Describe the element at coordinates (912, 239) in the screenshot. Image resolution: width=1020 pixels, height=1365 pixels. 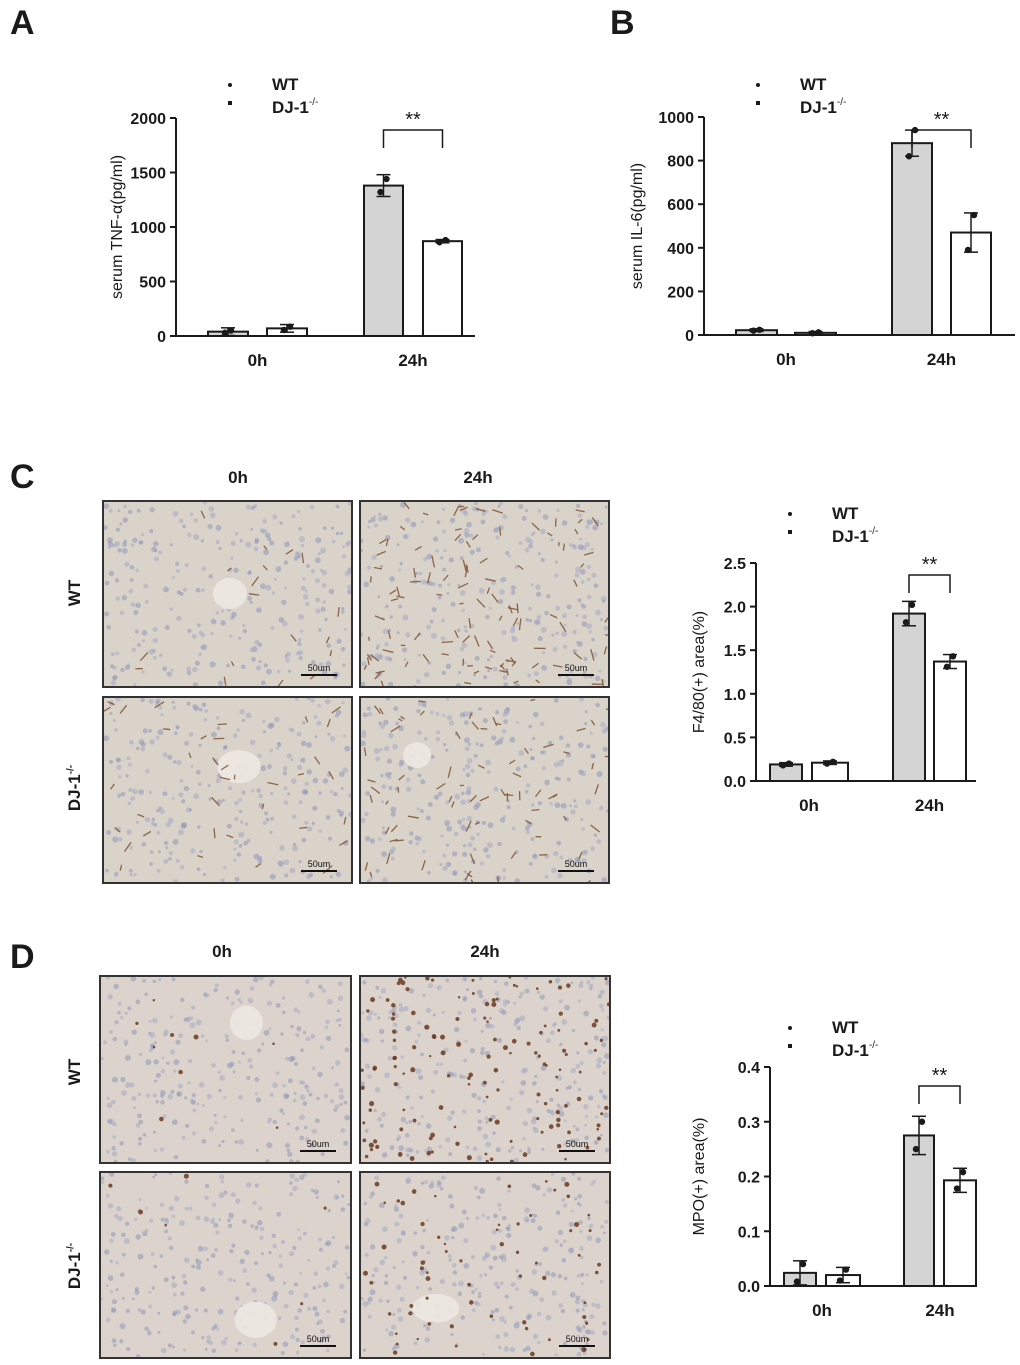
I see `bar` at that location.